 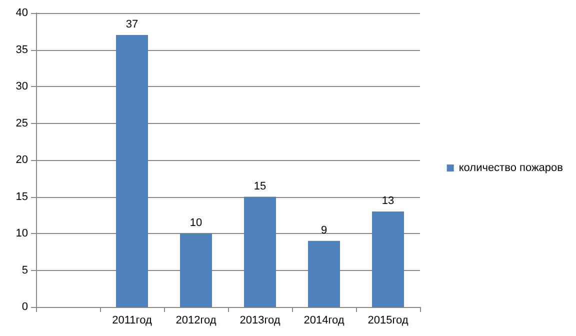 What do you see at coordinates (324, 320) in the screenshot?
I see `x-tick-label: 2014год` at bounding box center [324, 320].